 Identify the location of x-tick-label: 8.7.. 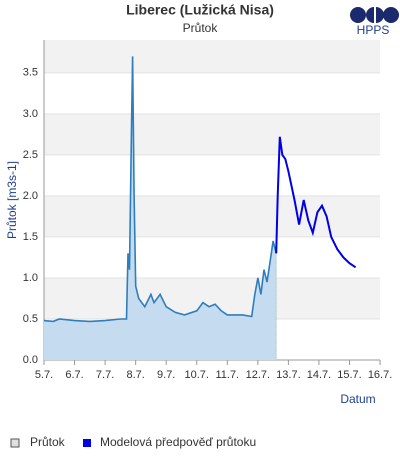
(135, 375).